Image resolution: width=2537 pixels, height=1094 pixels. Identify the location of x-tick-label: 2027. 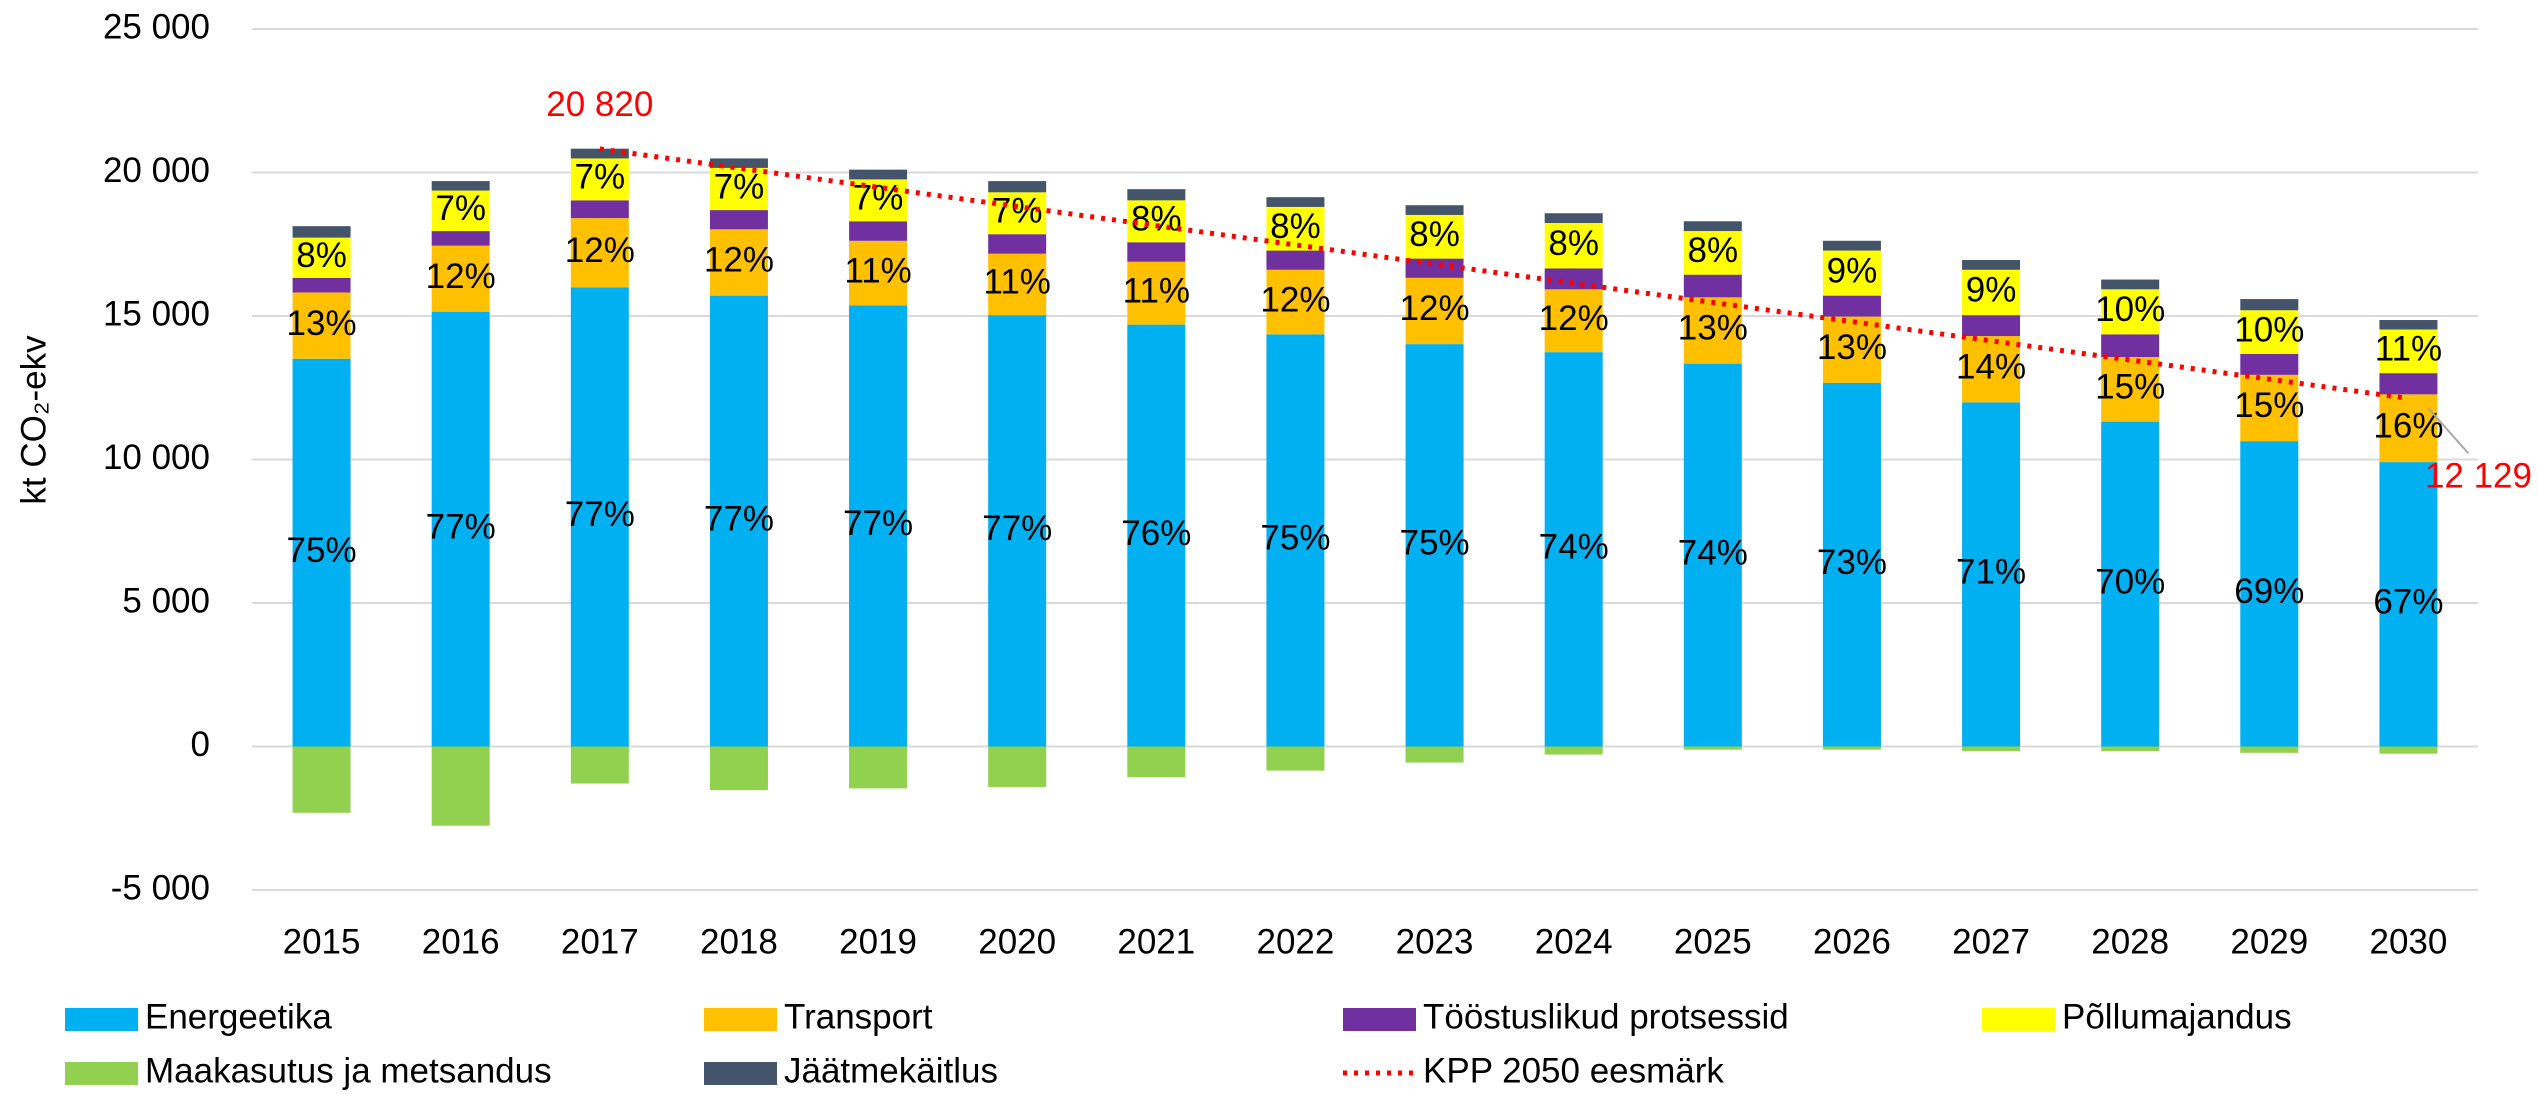
(1991, 941).